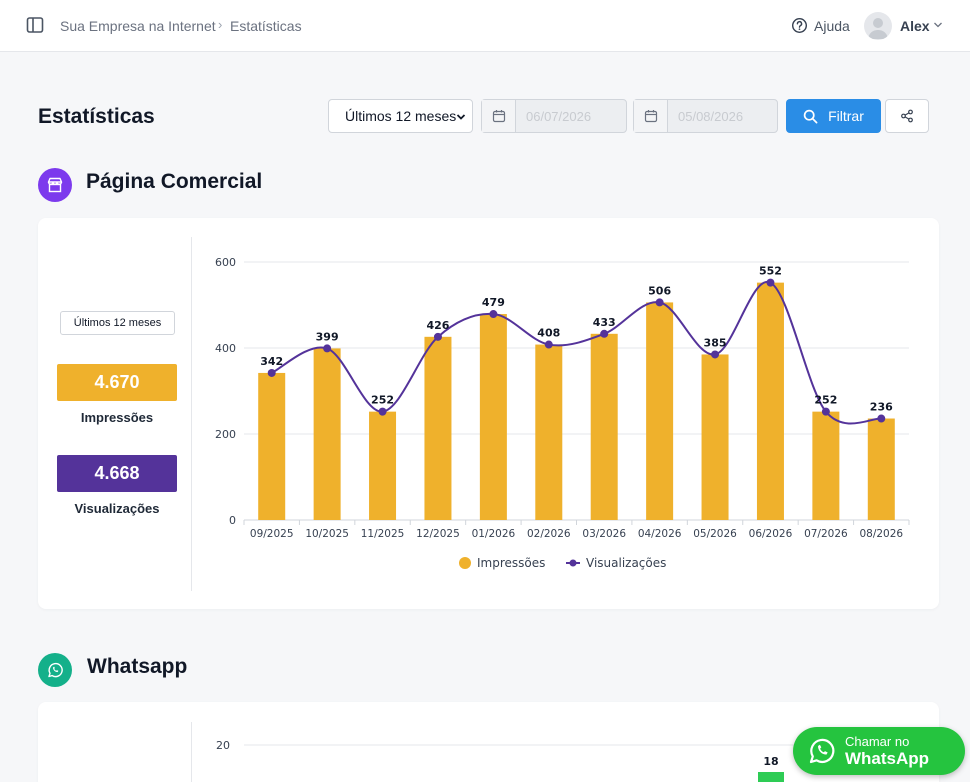 Image resolution: width=970 pixels, height=782 pixels. Describe the element at coordinates (832, 25) in the screenshot. I see `help-label: Ajuda` at that location.